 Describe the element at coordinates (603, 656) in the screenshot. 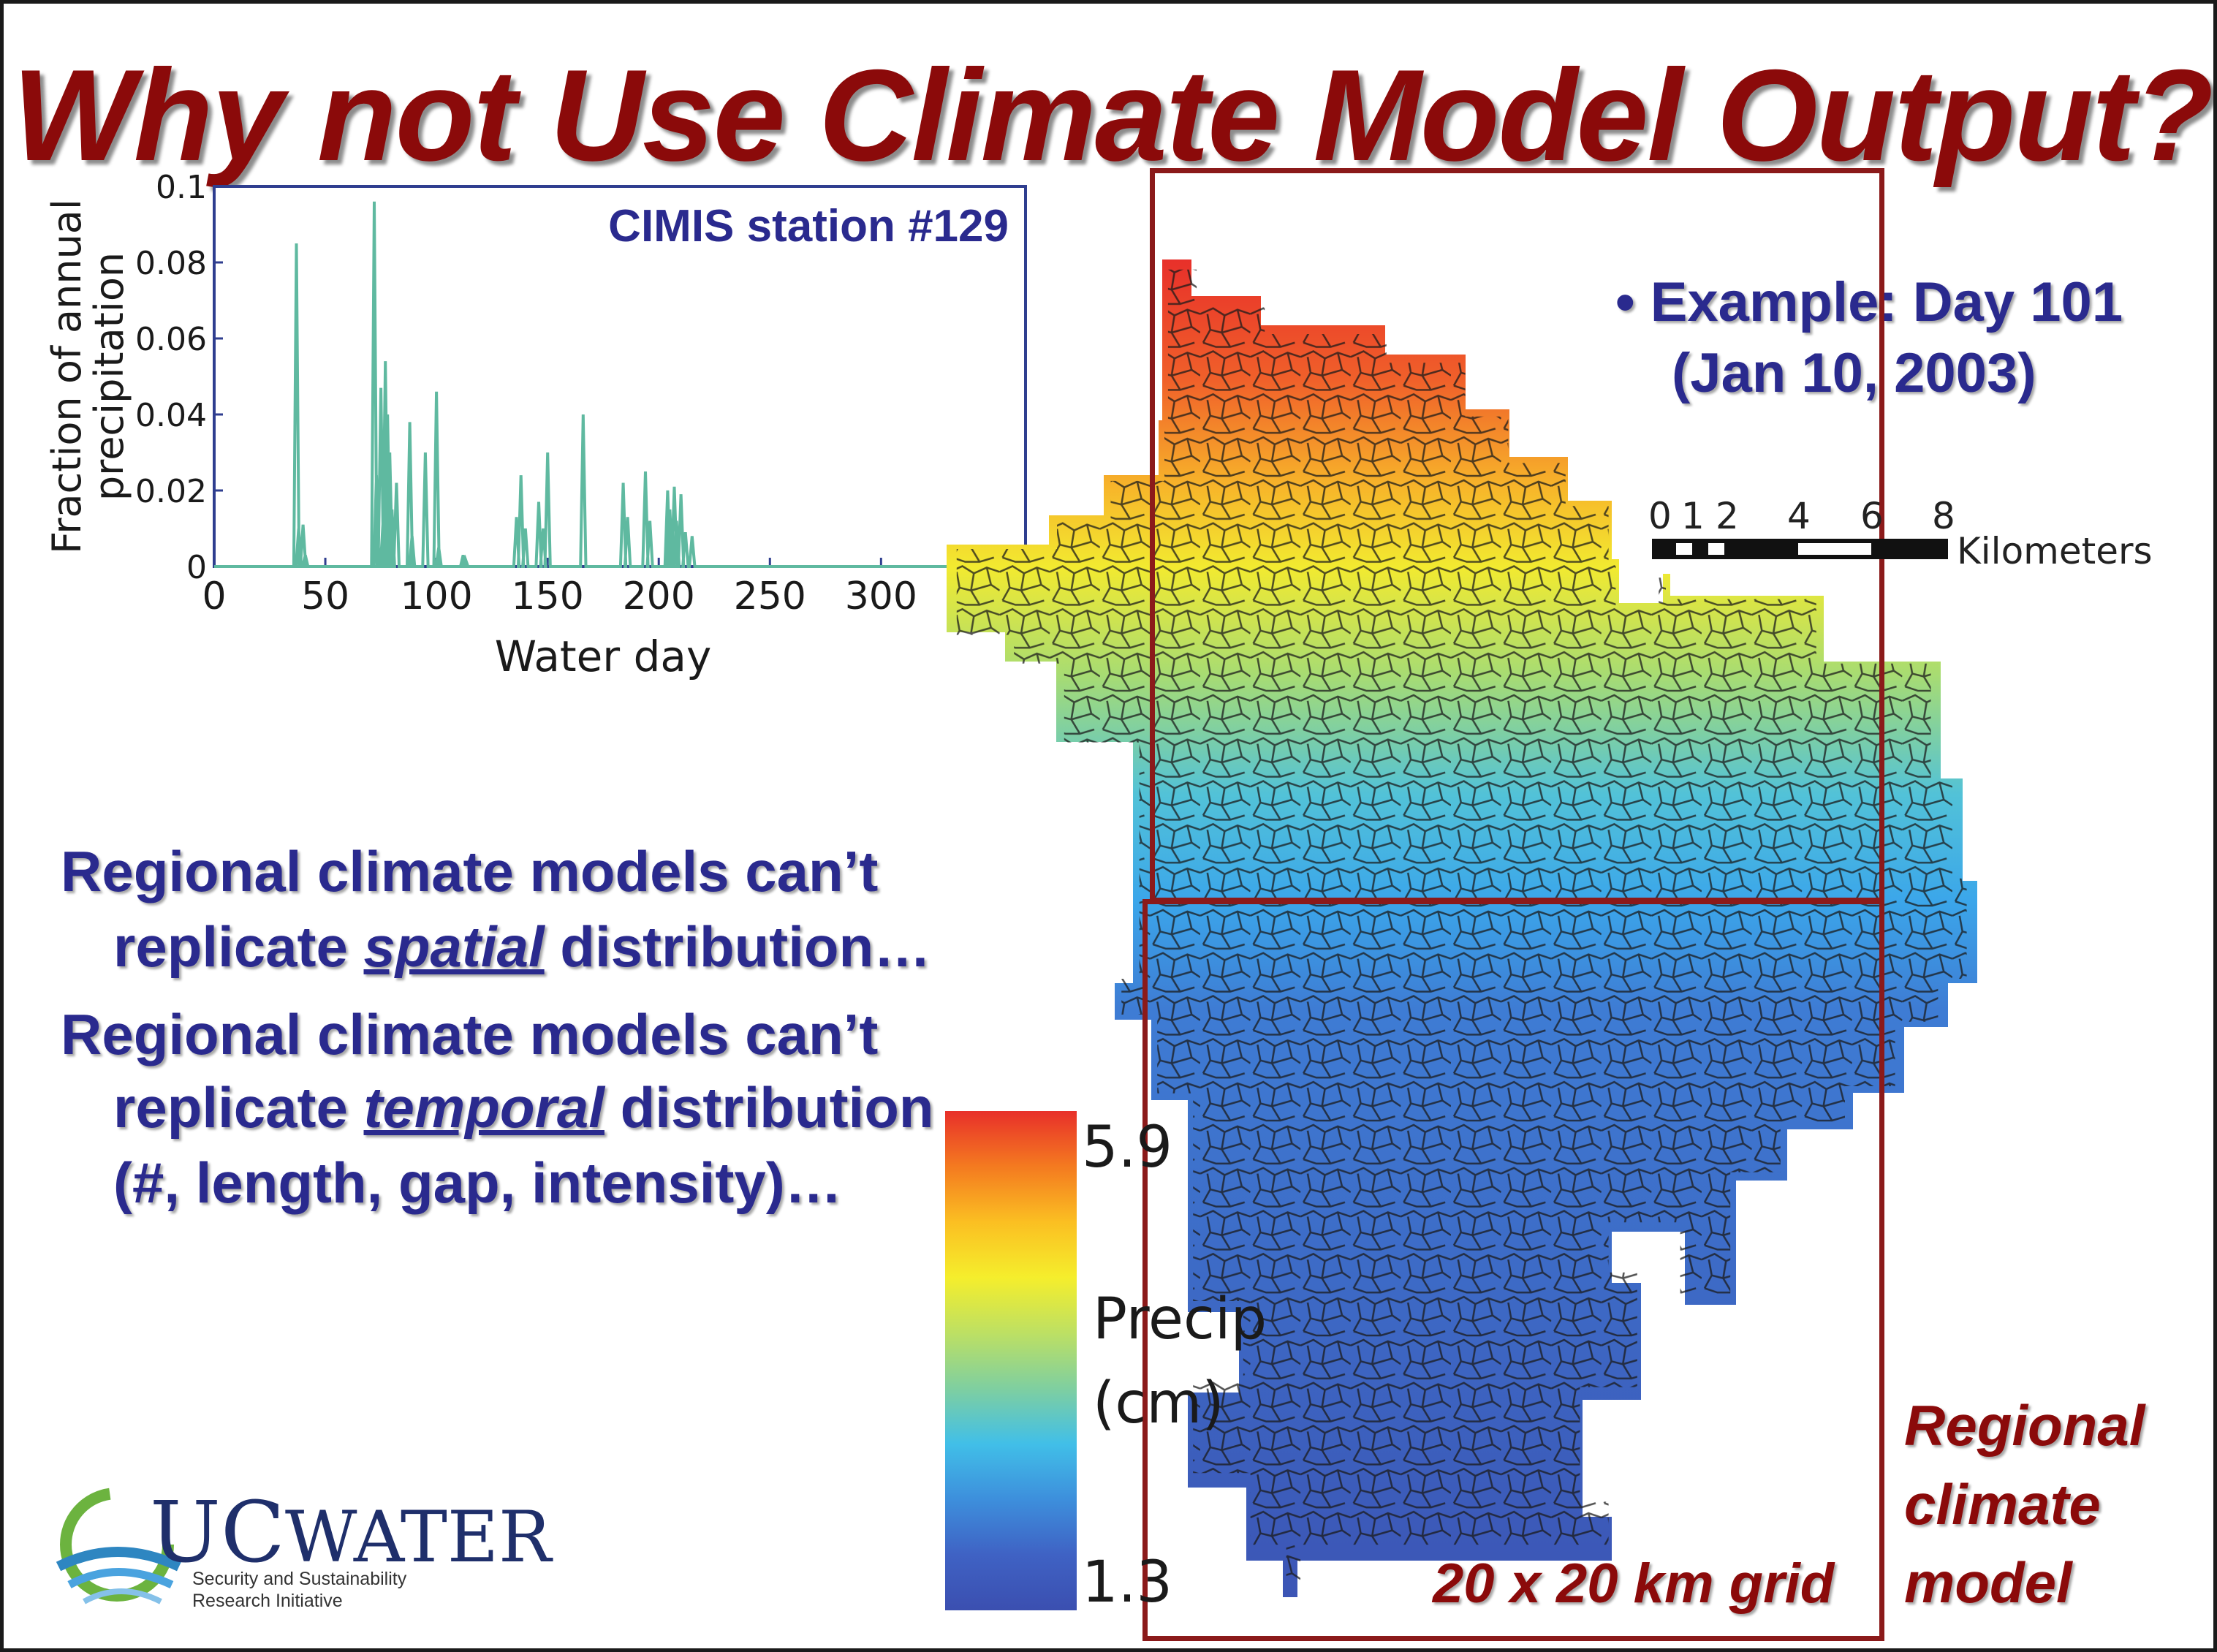

I see `chart-xlabel: Water day` at that location.